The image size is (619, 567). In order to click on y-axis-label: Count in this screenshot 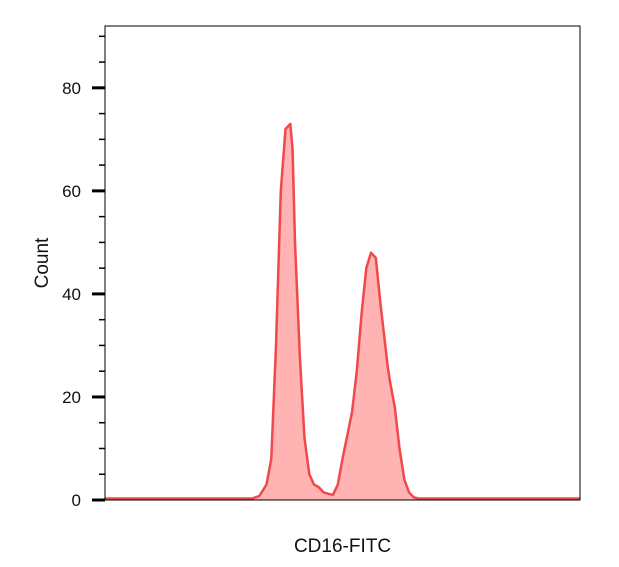, I will do `click(42, 262)`.